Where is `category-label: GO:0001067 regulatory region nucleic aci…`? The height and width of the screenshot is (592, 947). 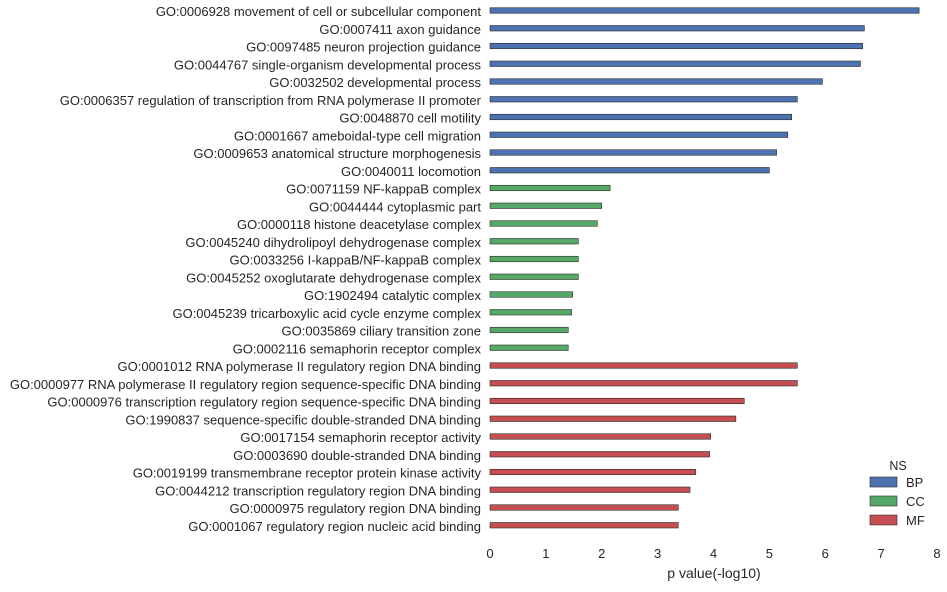
category-label: GO:0001067 regulatory region nucleic aci… is located at coordinates (334, 526).